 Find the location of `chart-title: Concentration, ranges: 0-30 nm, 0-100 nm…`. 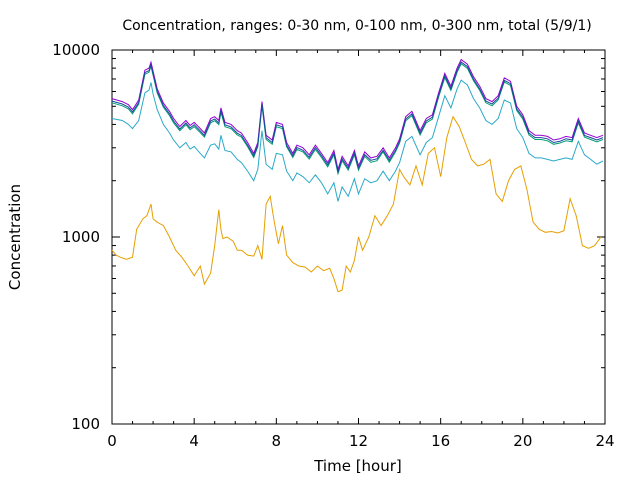

chart-title: Concentration, ranges: 0-30 nm, 0-100 nm… is located at coordinates (356, 26).